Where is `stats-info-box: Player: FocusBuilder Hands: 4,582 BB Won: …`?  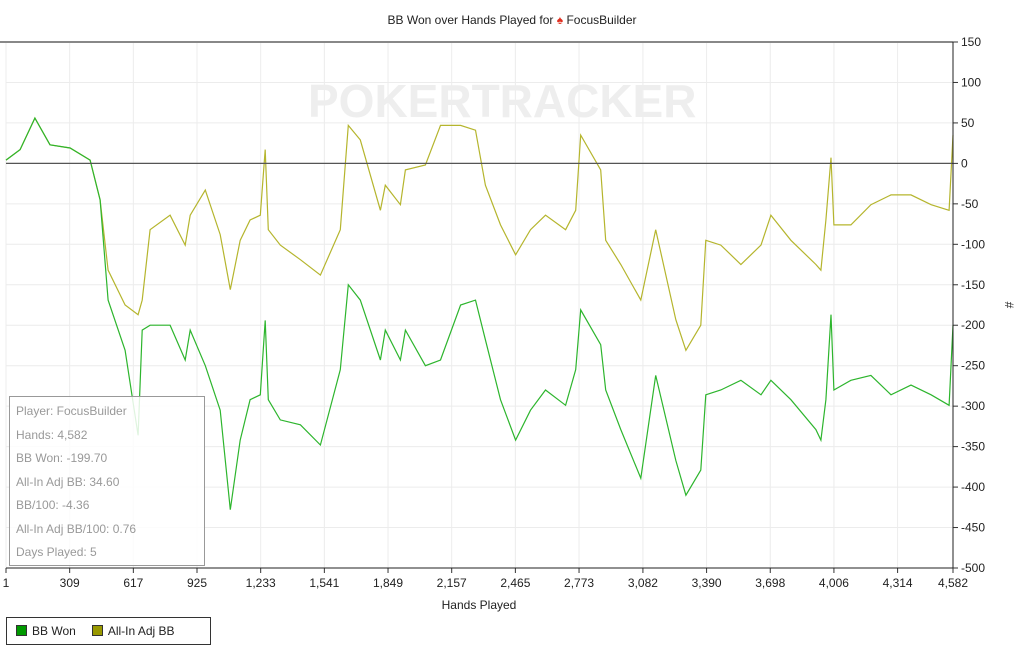 stats-info-box: Player: FocusBuilder Hands: 4,582 BB Won: … is located at coordinates (107, 481).